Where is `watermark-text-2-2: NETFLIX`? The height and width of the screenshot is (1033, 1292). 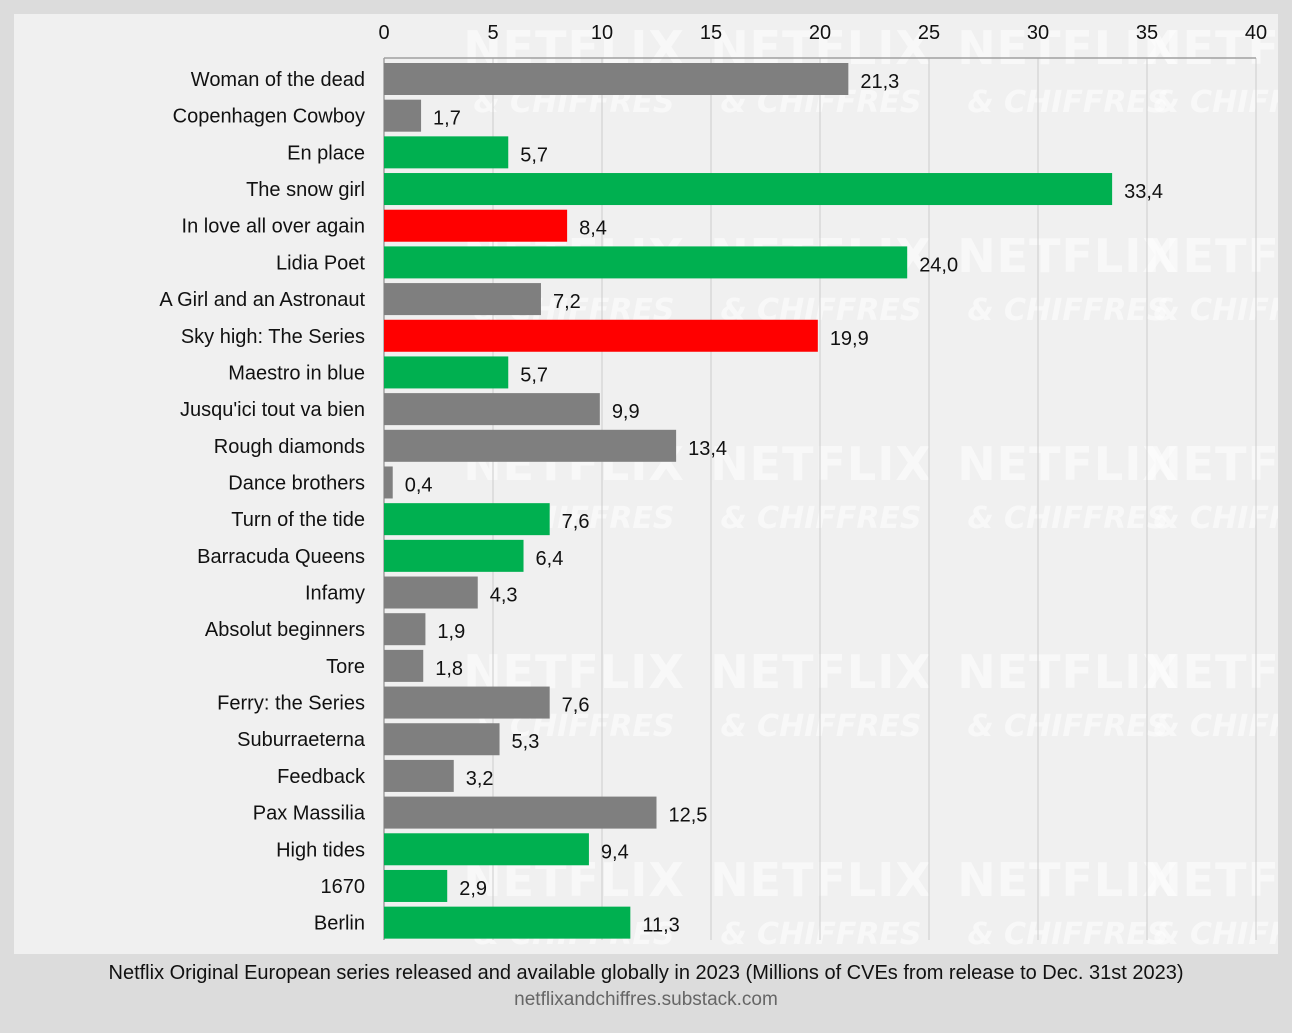
watermark-text-2-2: NETFLIX is located at coordinates (1068, 464).